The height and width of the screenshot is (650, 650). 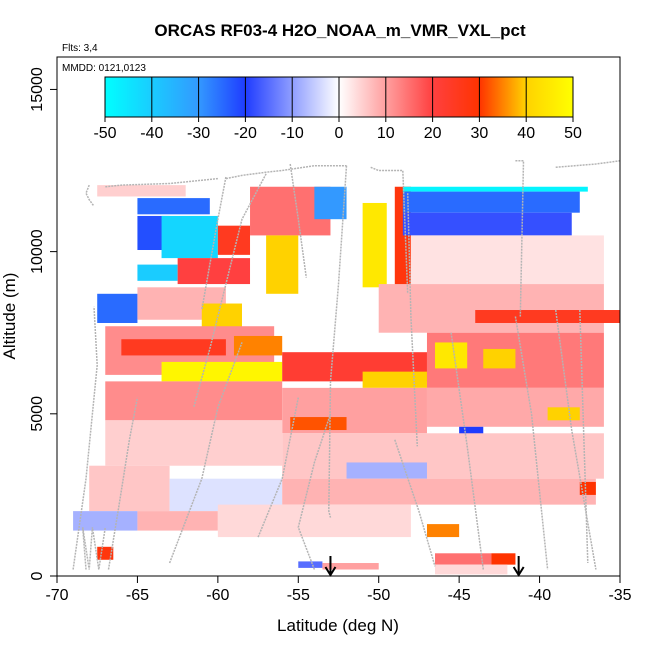 I want to click on colorbar-tick-label: -40, so click(x=151, y=133).